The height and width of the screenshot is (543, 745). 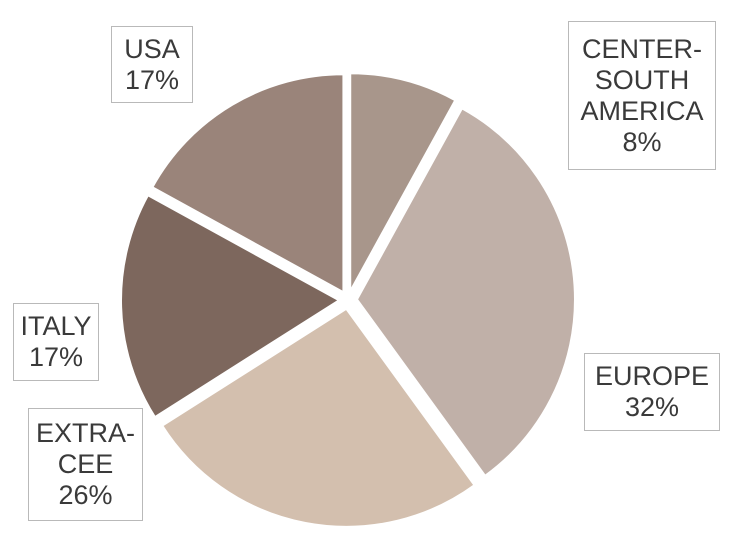 I want to click on label-line: CEE, so click(x=85, y=464).